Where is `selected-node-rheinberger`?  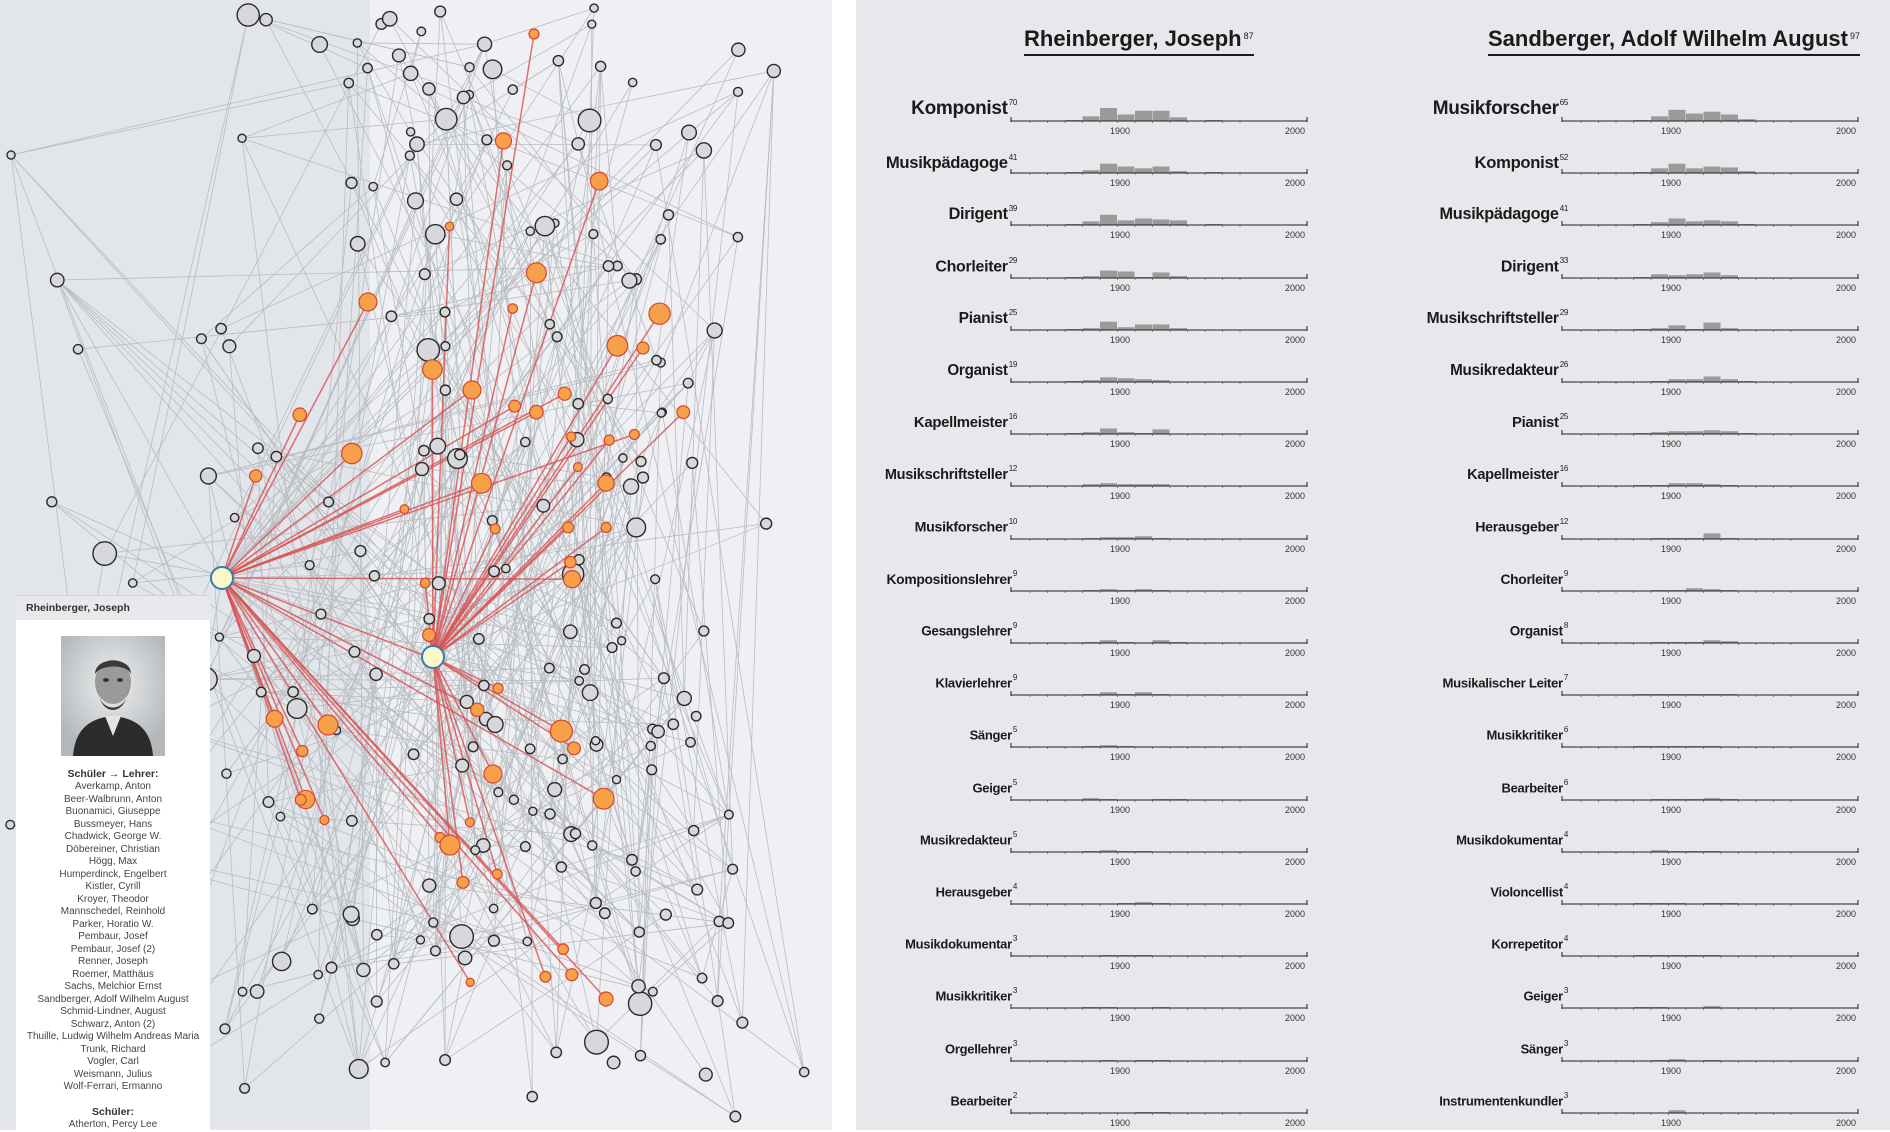
selected-node-rheinberger is located at coordinates (222, 578).